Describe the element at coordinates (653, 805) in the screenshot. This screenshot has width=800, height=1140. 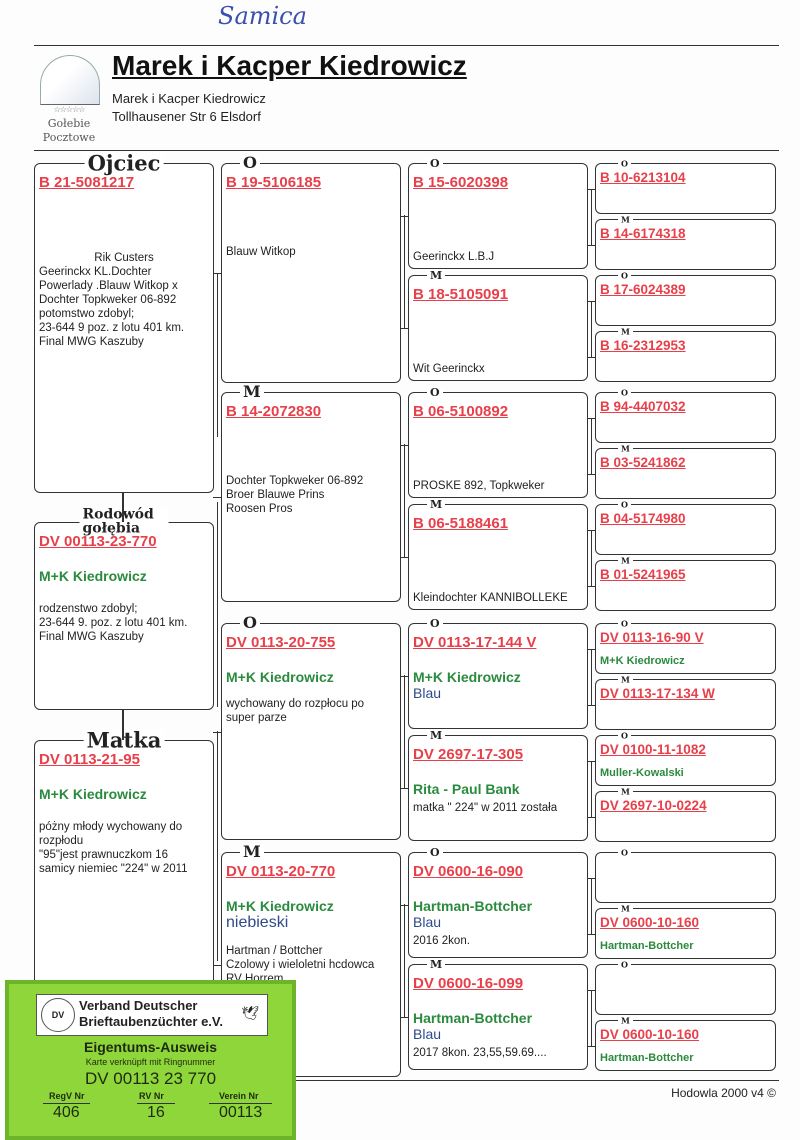
I see `ring-number-link: DV 2697-10-0224` at that location.